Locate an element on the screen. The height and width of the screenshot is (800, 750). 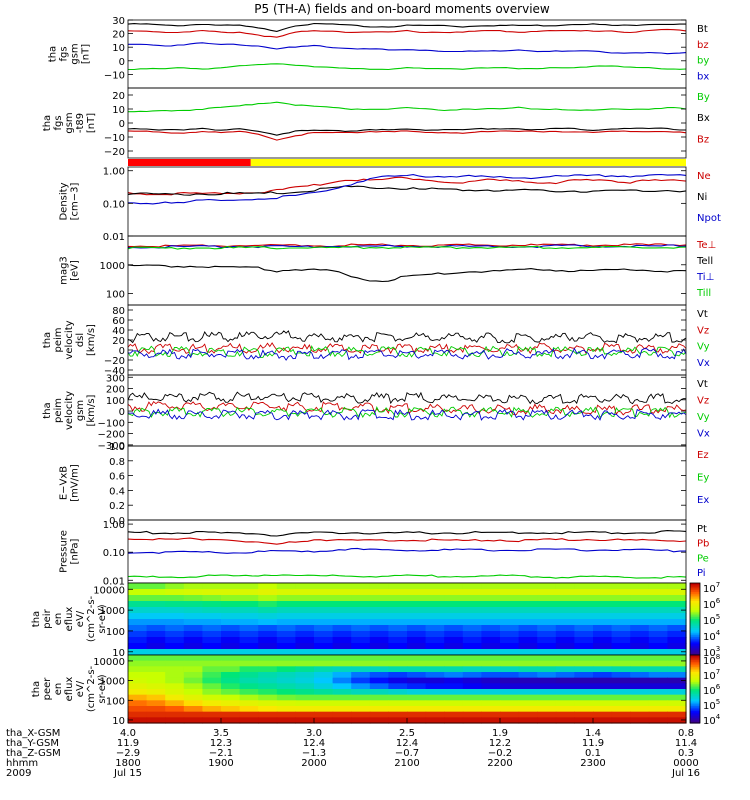
colorbar-tick-label: 10⁵ is located at coordinates (711, 620).